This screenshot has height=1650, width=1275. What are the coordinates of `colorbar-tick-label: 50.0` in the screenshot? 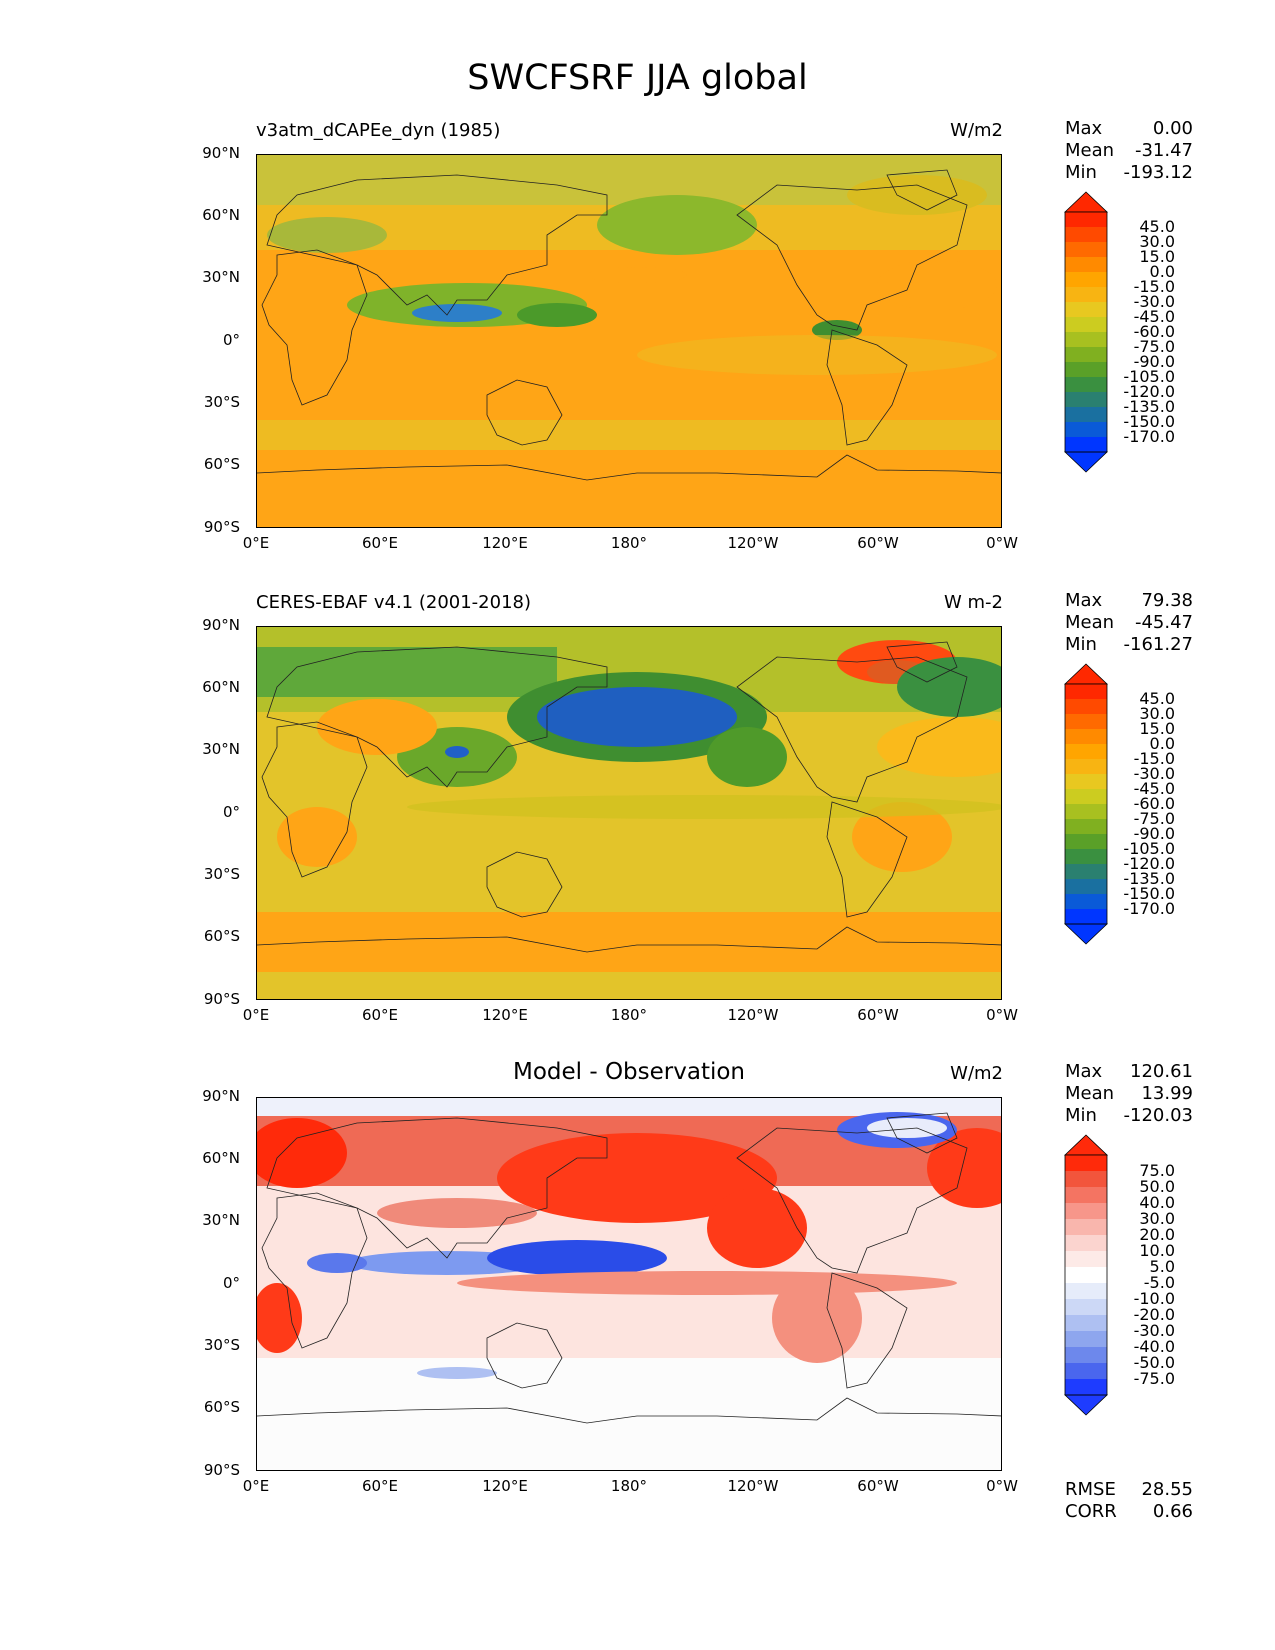 It's located at (1157, 1186).